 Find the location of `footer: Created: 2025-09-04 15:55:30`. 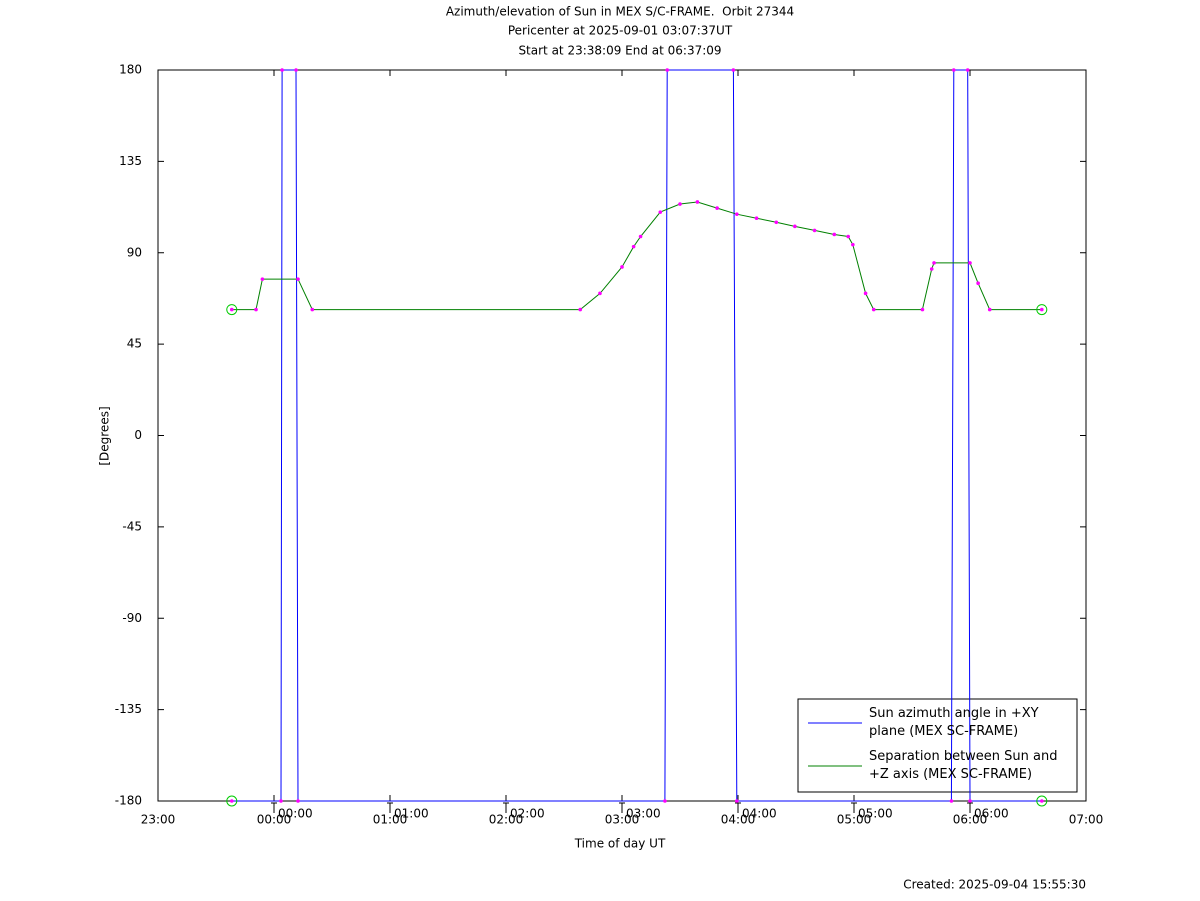

footer: Created: 2025-09-04 15:55:30 is located at coordinates (994, 885).